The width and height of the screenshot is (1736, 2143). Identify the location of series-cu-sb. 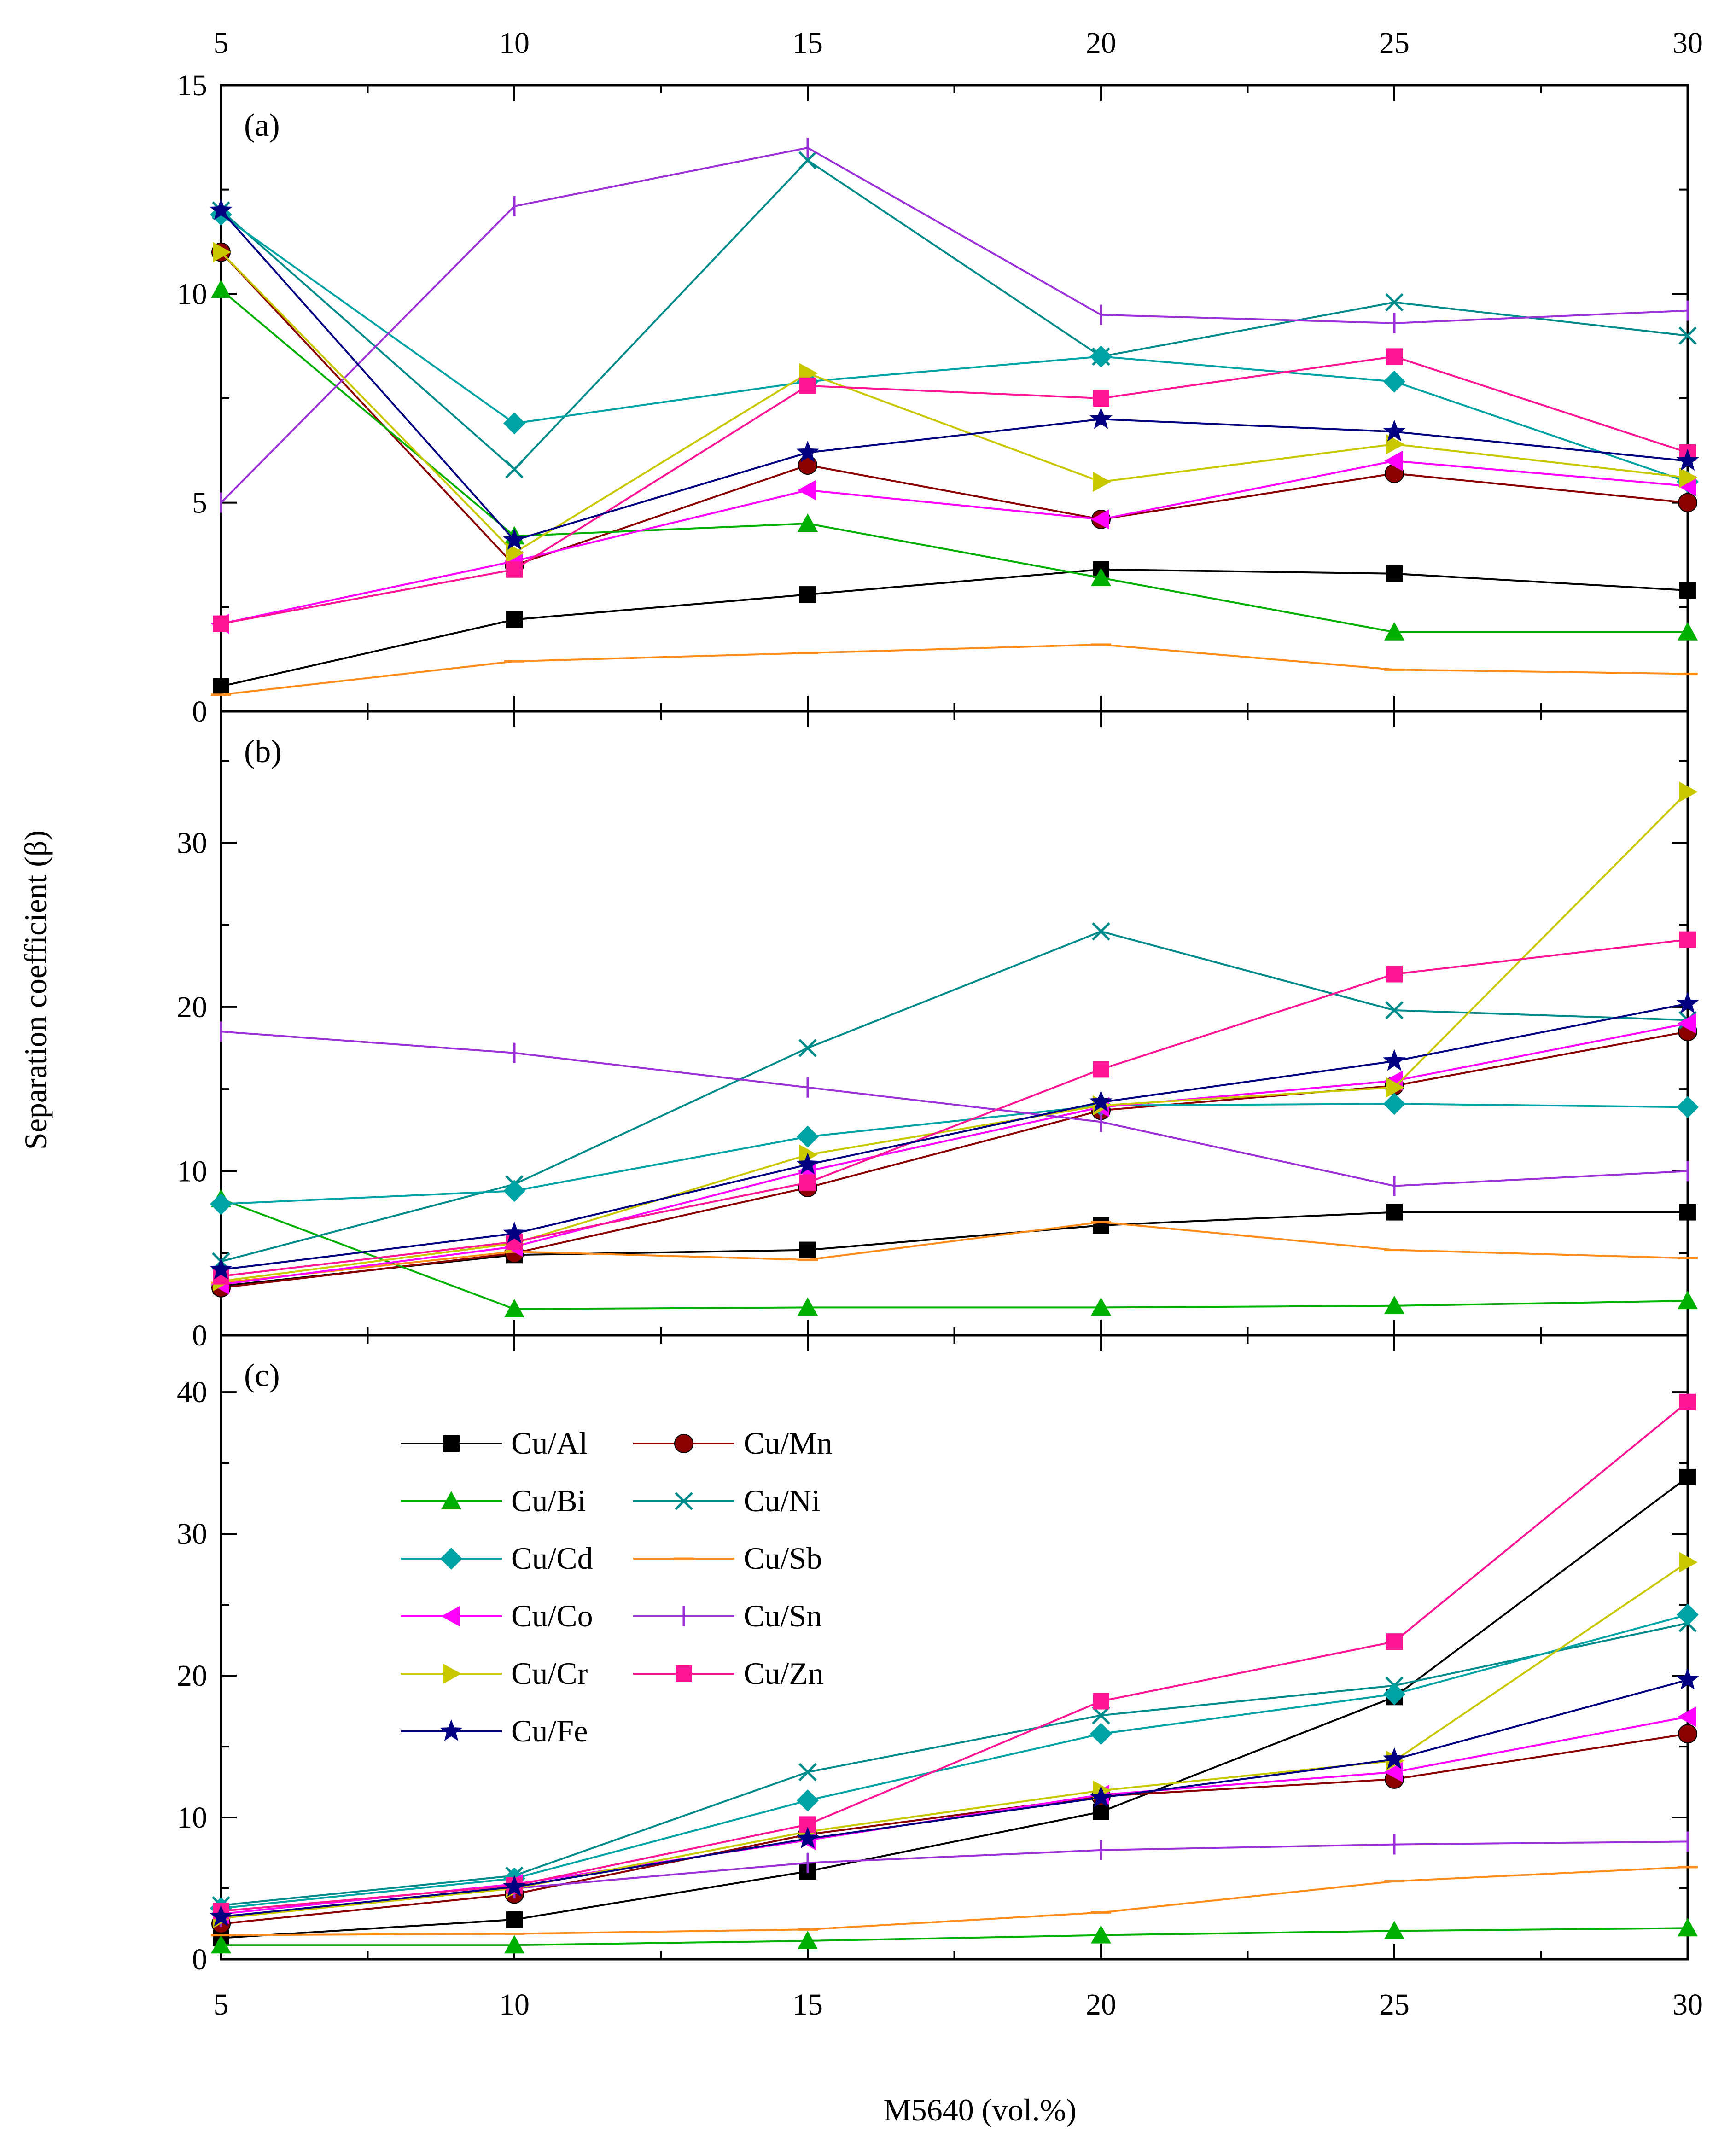
(955, 669).